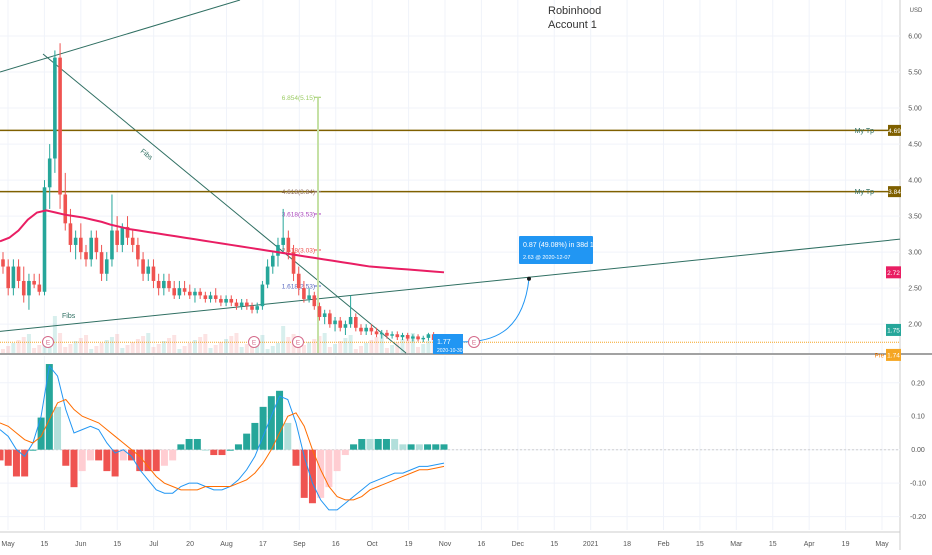  Describe the element at coordinates (448, 344) in the screenshot. I see `current-price-marker-bg` at that location.